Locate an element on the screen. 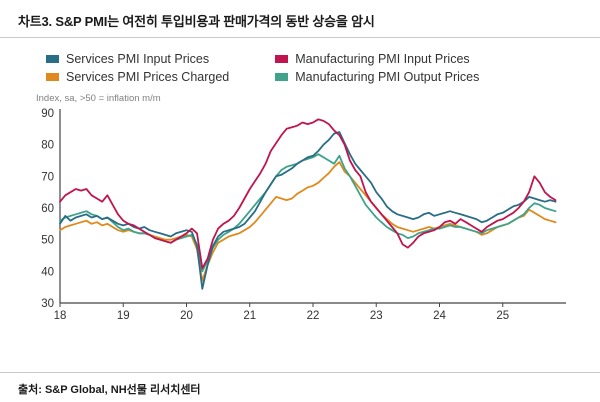 This screenshot has height=402, width=600. svg-text: 90 is located at coordinates (47, 114).